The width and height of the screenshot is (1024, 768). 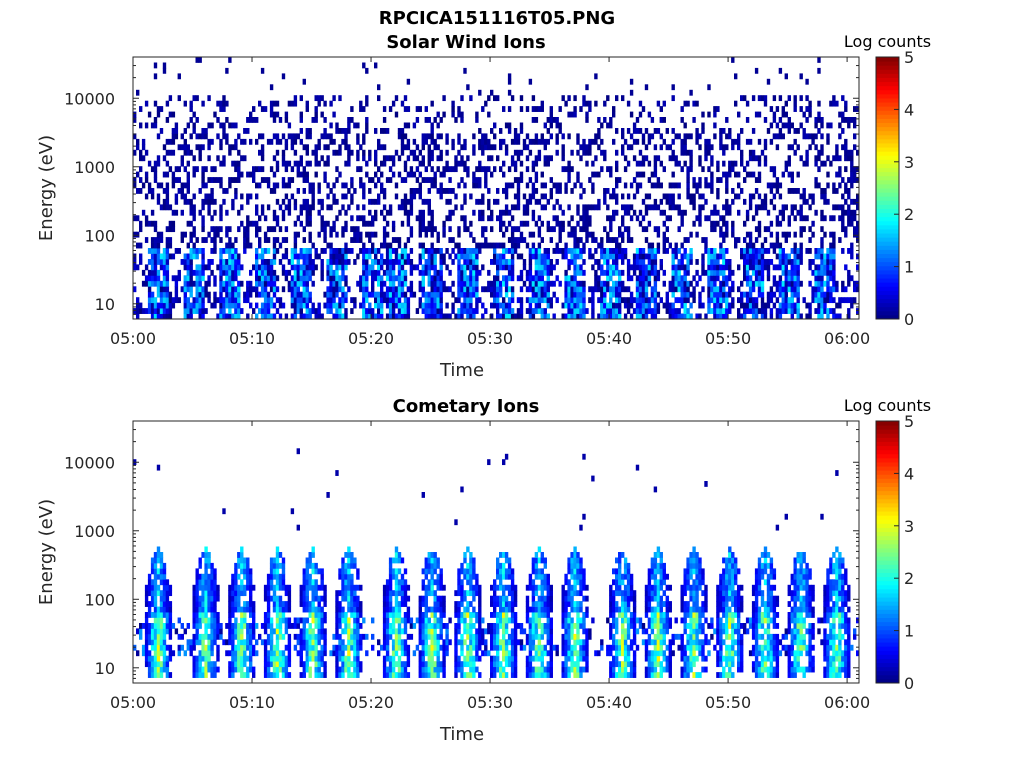 What do you see at coordinates (909, 57) in the screenshot?
I see `colorbar-tick-label: 5` at bounding box center [909, 57].